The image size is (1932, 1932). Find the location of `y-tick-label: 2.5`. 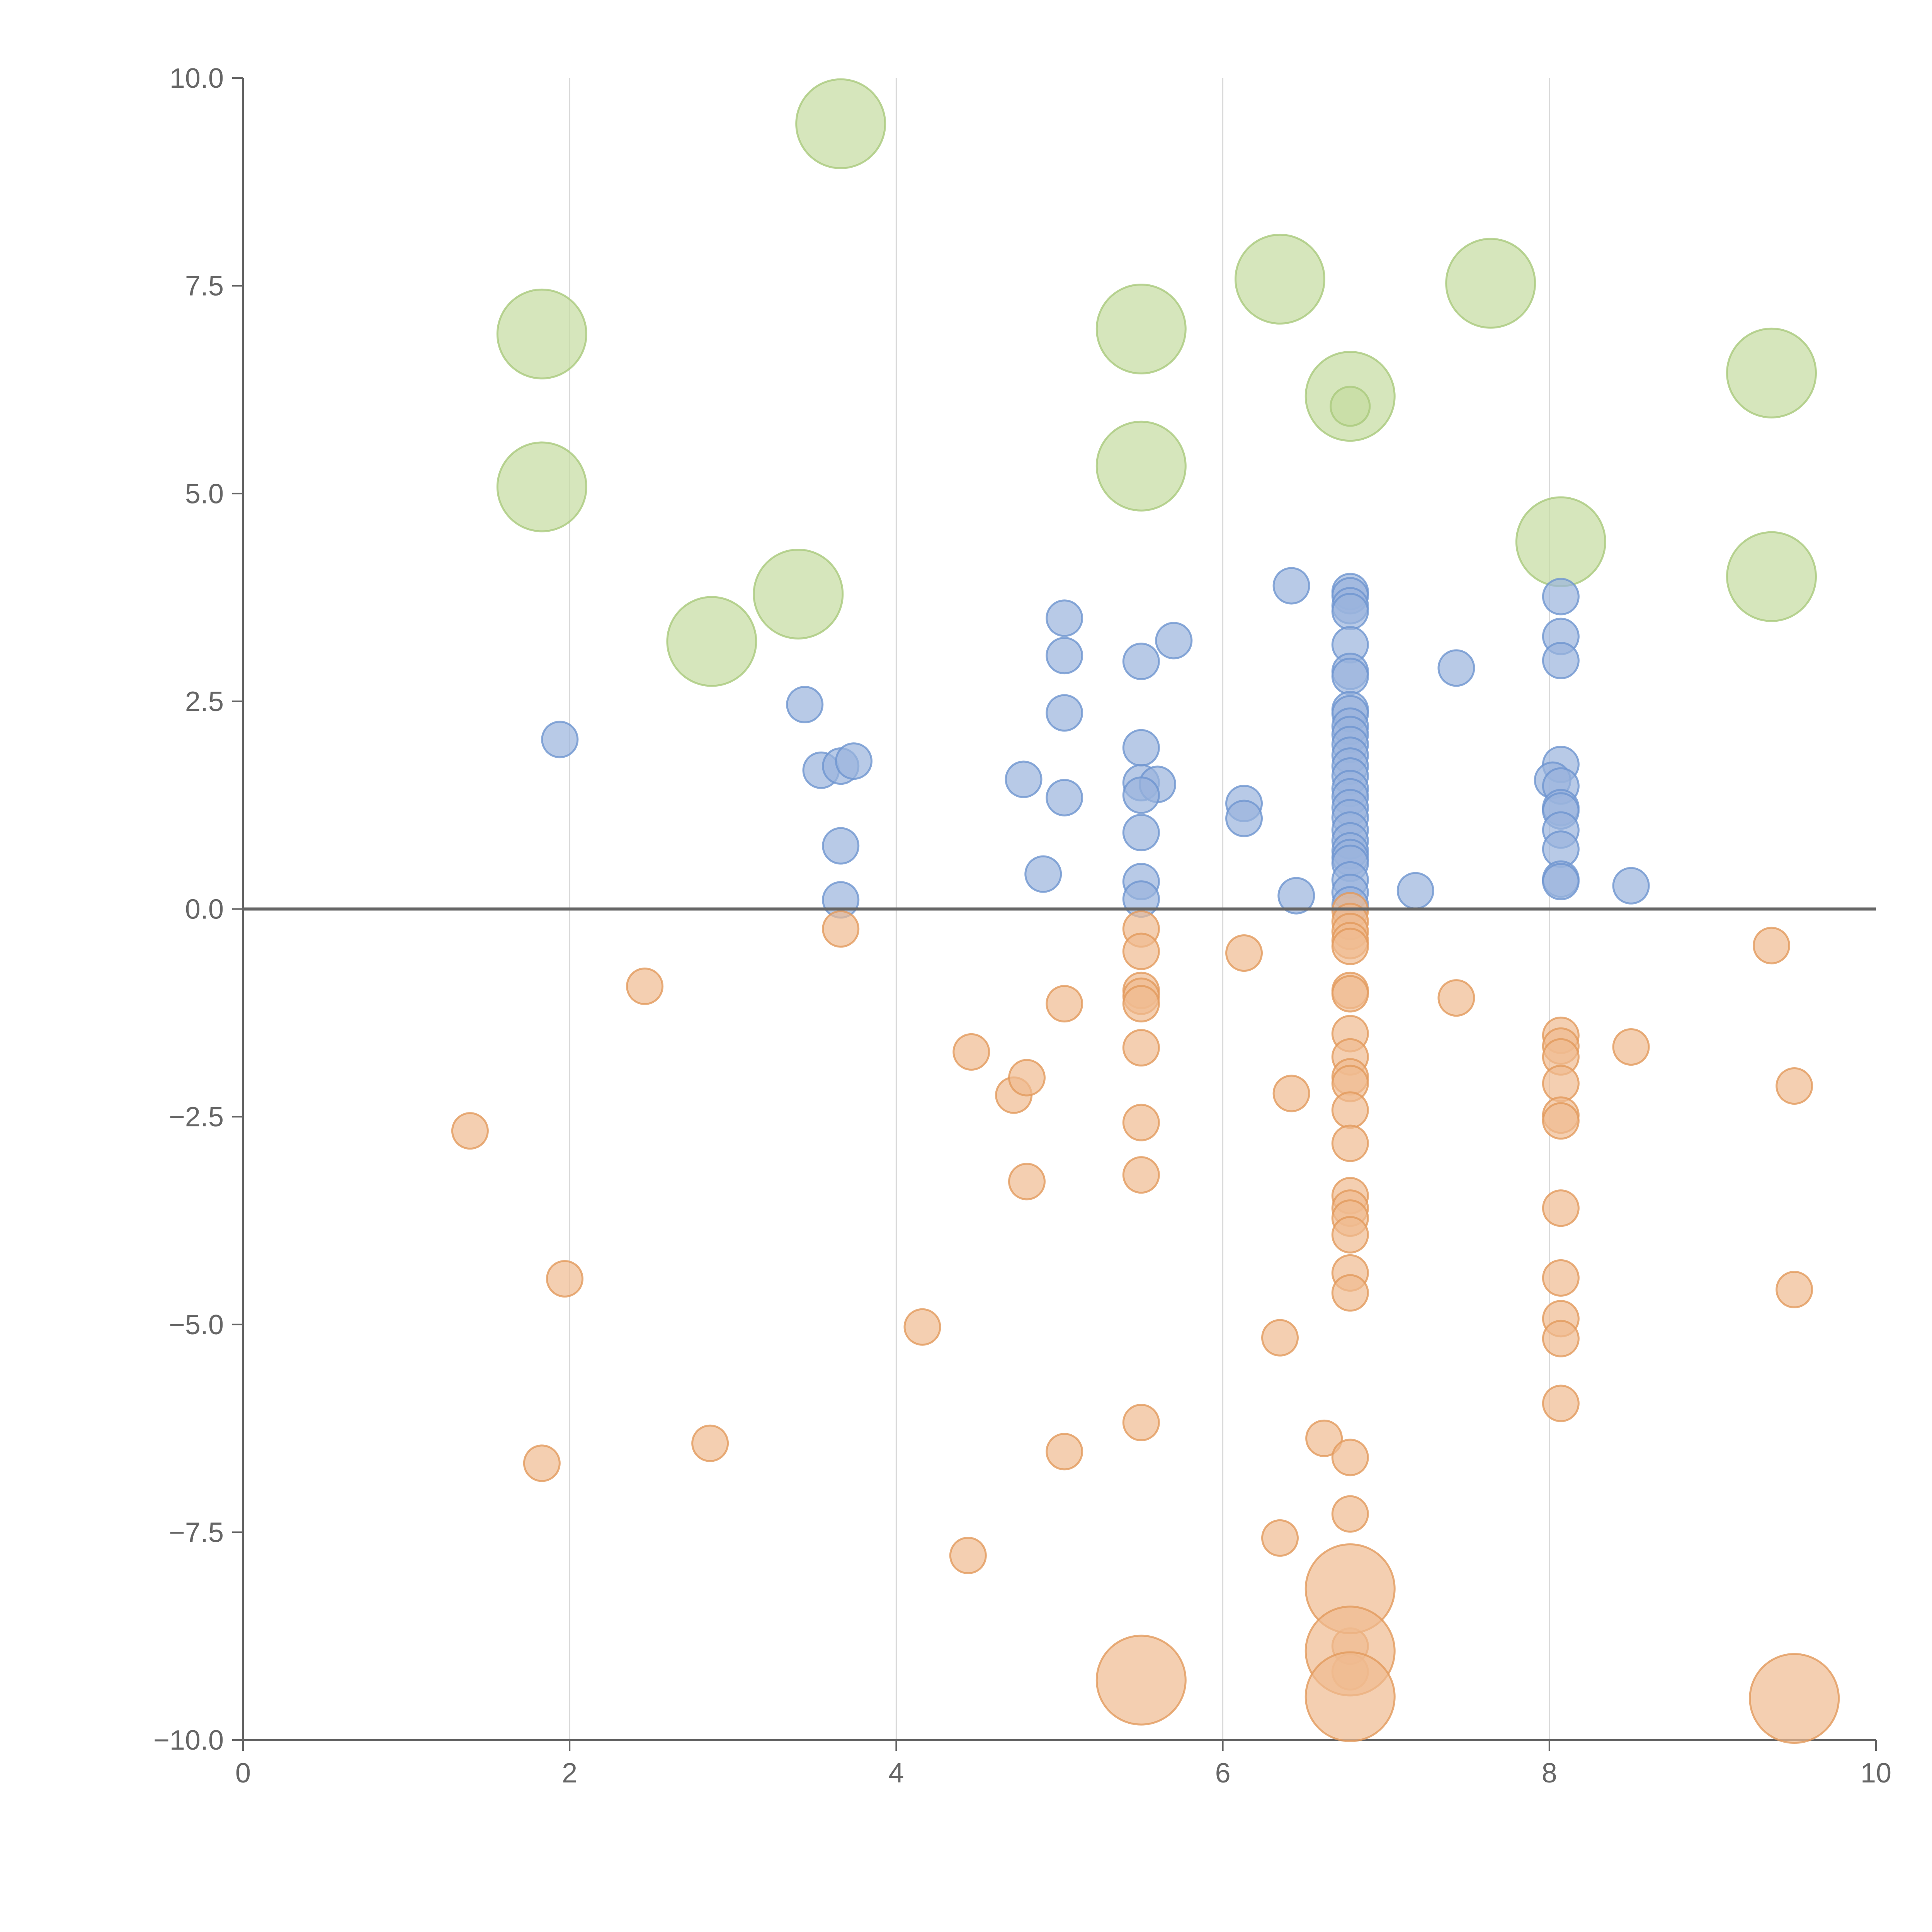

y-tick-label: 2.5 is located at coordinates (205, 702).